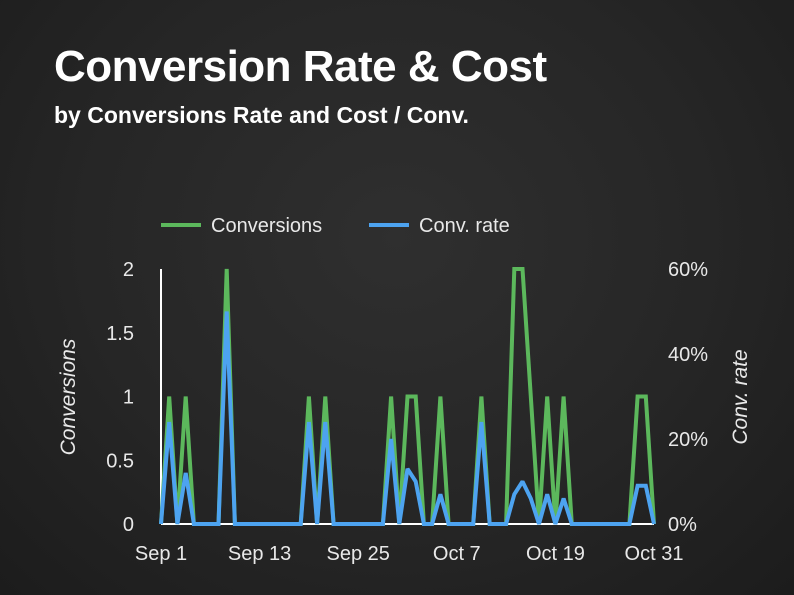  Describe the element at coordinates (555, 554) in the screenshot. I see `x-tick-label: Oct 19` at that location.